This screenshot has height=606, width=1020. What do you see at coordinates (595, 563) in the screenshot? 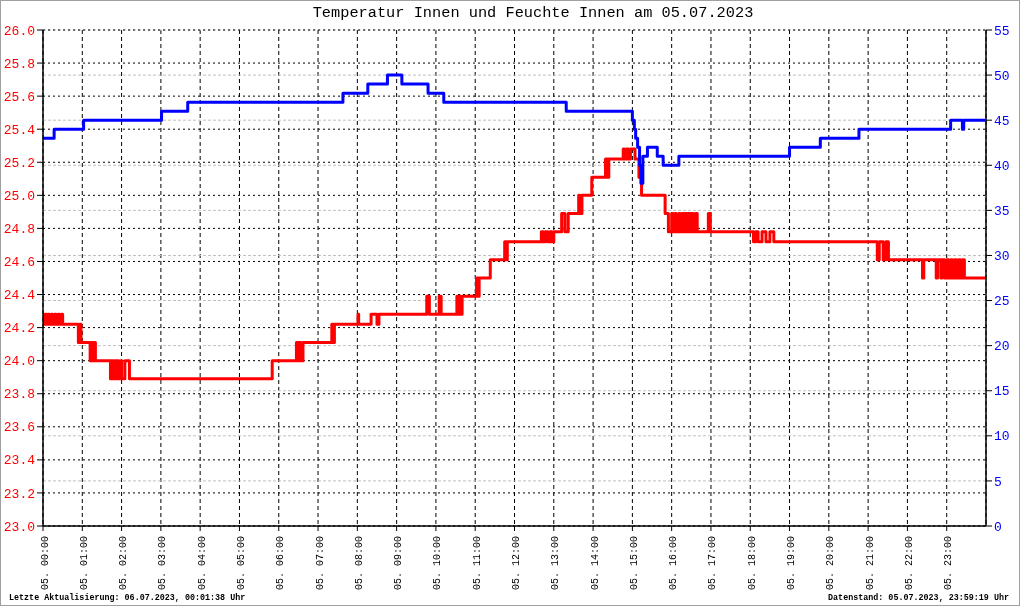
I see `x-tick-label: 05. 14:00` at bounding box center [595, 563].